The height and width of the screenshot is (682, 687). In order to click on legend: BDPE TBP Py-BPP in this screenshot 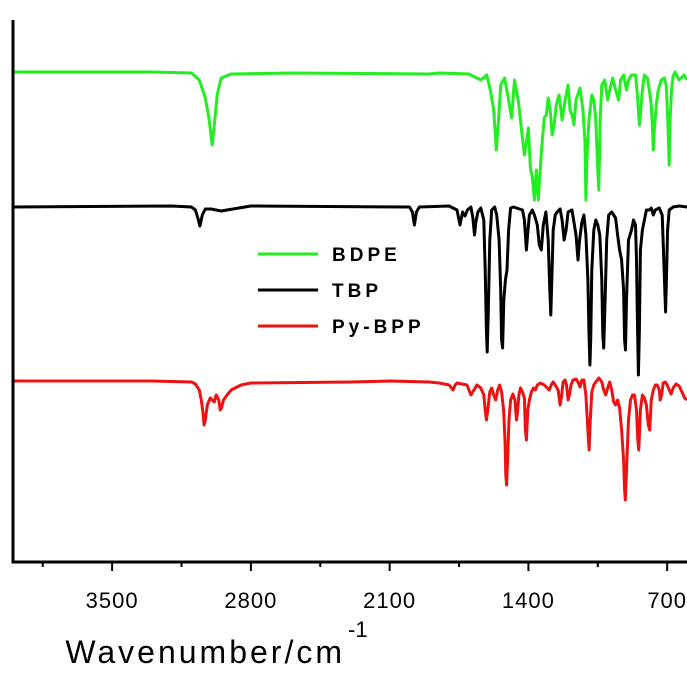, I will do `click(341, 291)`.